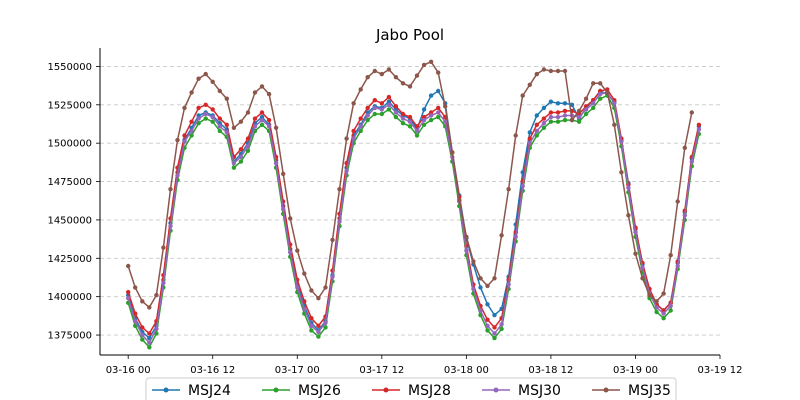 Image resolution: width=800 pixels, height=400 pixels. I want to click on y-tick-label: 1500000, so click(69, 144).